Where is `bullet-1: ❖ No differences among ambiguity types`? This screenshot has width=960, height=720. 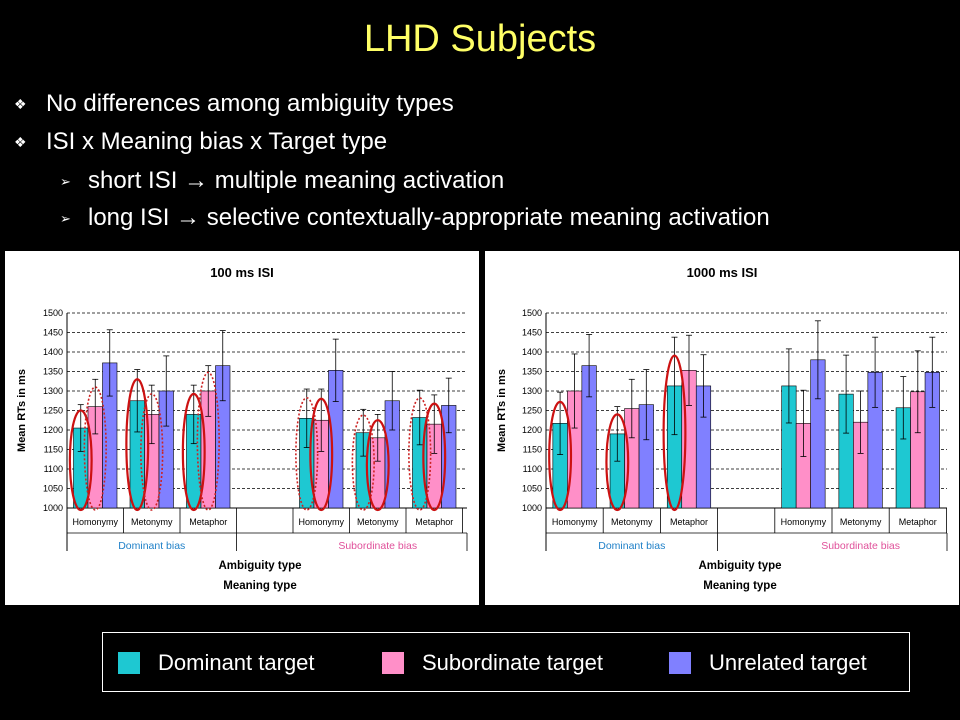 bullet-1: ❖ No differences among ambiguity types is located at coordinates (234, 104).